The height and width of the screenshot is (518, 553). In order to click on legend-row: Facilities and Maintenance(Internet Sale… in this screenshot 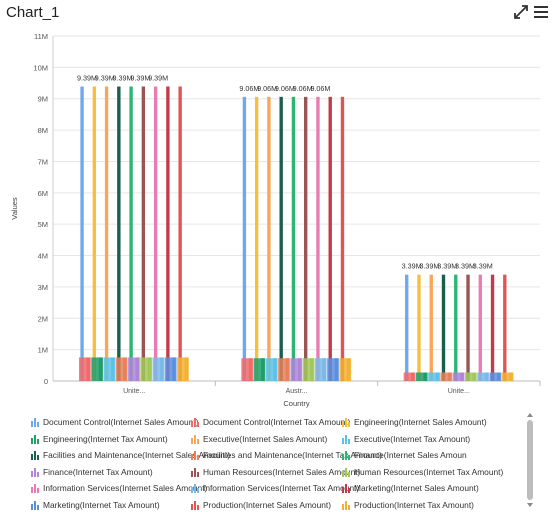, I will do `click(277, 455)`.